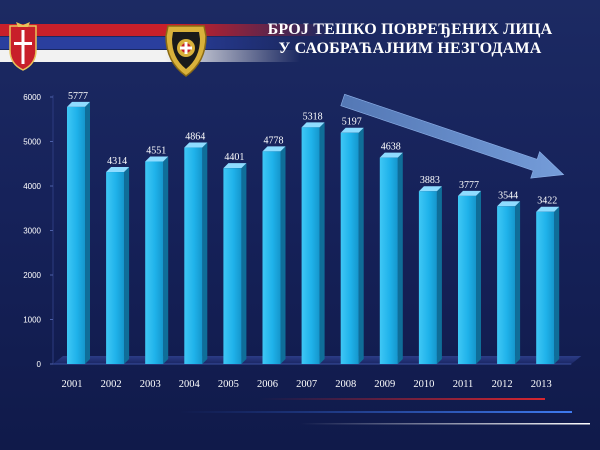 This screenshot has height=450, width=600. Describe the element at coordinates (23, 46) in the screenshot. I see `serbian-coat-of-arms-icon` at that location.